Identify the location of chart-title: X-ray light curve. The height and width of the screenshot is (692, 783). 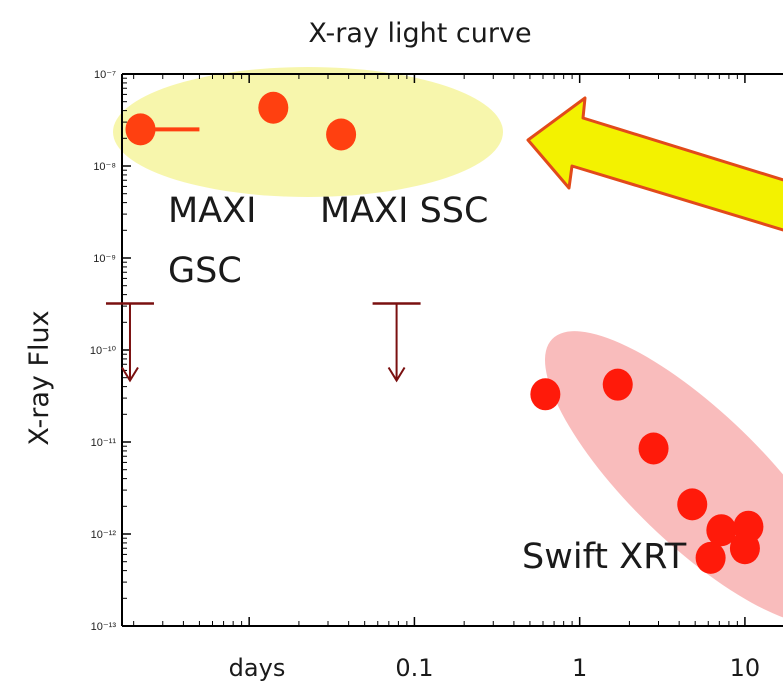
(419, 33).